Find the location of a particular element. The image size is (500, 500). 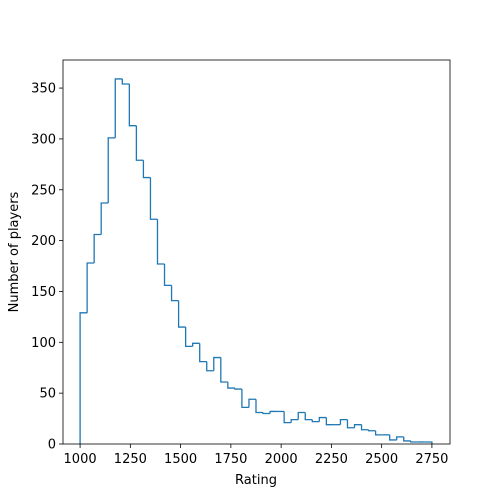

y-tick-label: 250 is located at coordinates (43, 190).